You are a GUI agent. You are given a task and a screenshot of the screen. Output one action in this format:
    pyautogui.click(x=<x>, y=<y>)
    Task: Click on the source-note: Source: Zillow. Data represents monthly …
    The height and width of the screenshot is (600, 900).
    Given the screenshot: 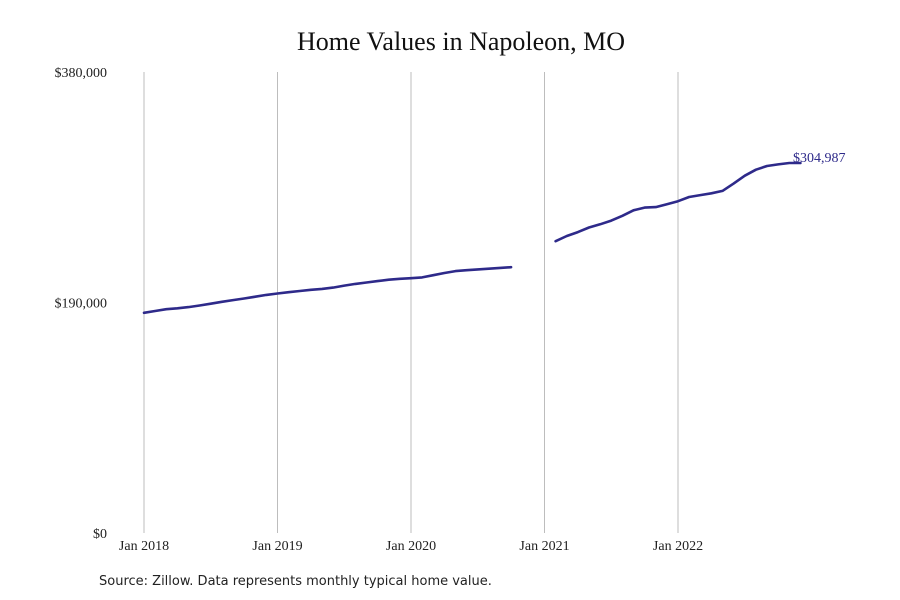 What is the action you would take?
    pyautogui.click(x=295, y=581)
    